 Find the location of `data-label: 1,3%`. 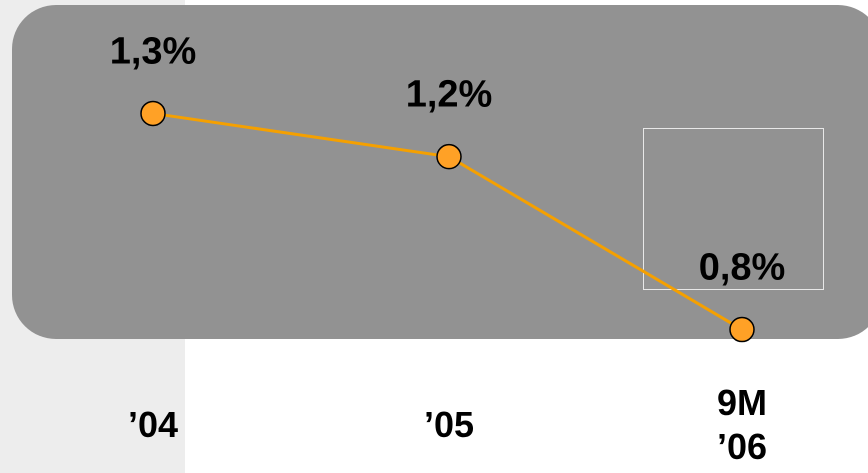

data-label: 1,3% is located at coordinates (153, 51).